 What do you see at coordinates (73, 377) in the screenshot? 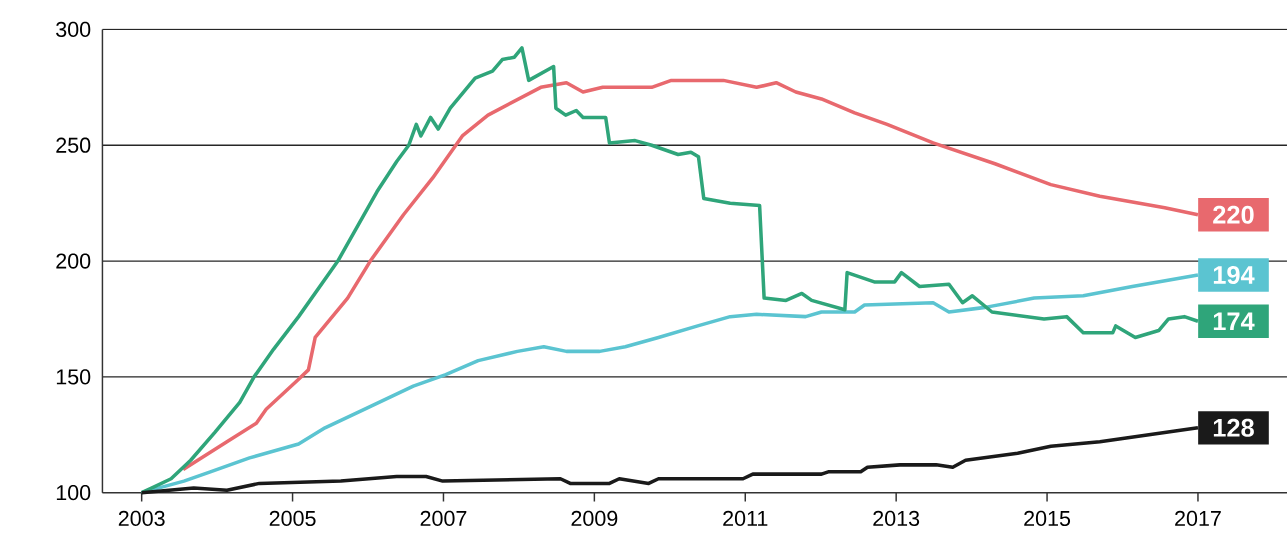
I see `y-tick-label: 150` at bounding box center [73, 377].